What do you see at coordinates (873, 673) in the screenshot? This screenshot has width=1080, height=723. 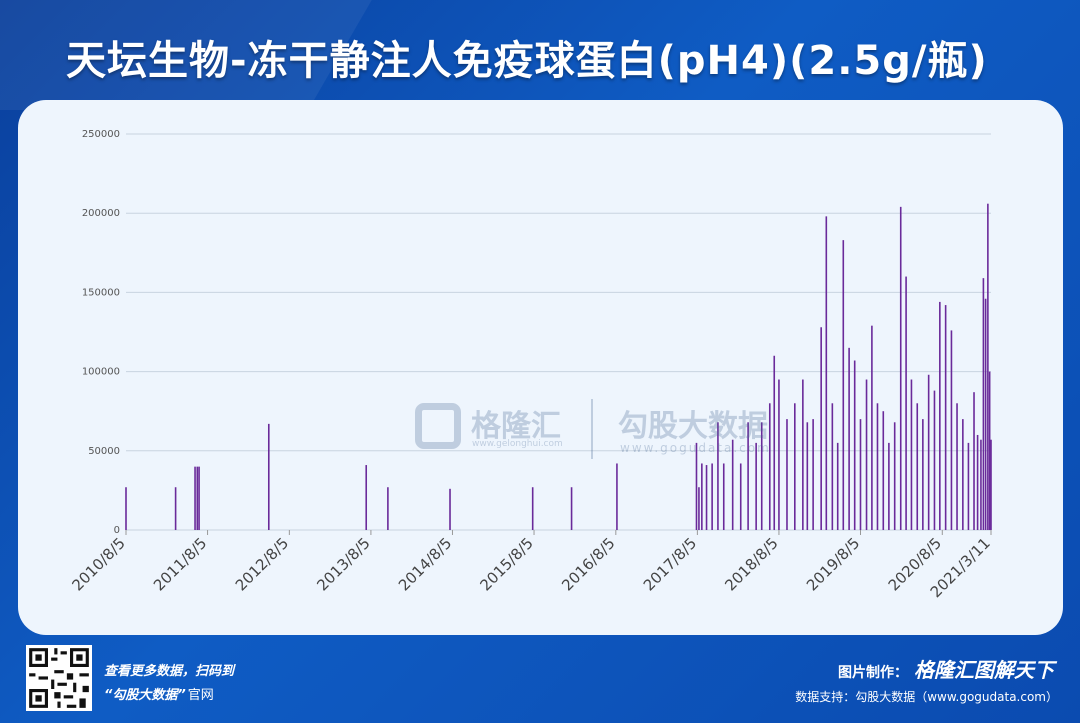 I see `footer-made-by-label: 图片制作：` at bounding box center [873, 673].